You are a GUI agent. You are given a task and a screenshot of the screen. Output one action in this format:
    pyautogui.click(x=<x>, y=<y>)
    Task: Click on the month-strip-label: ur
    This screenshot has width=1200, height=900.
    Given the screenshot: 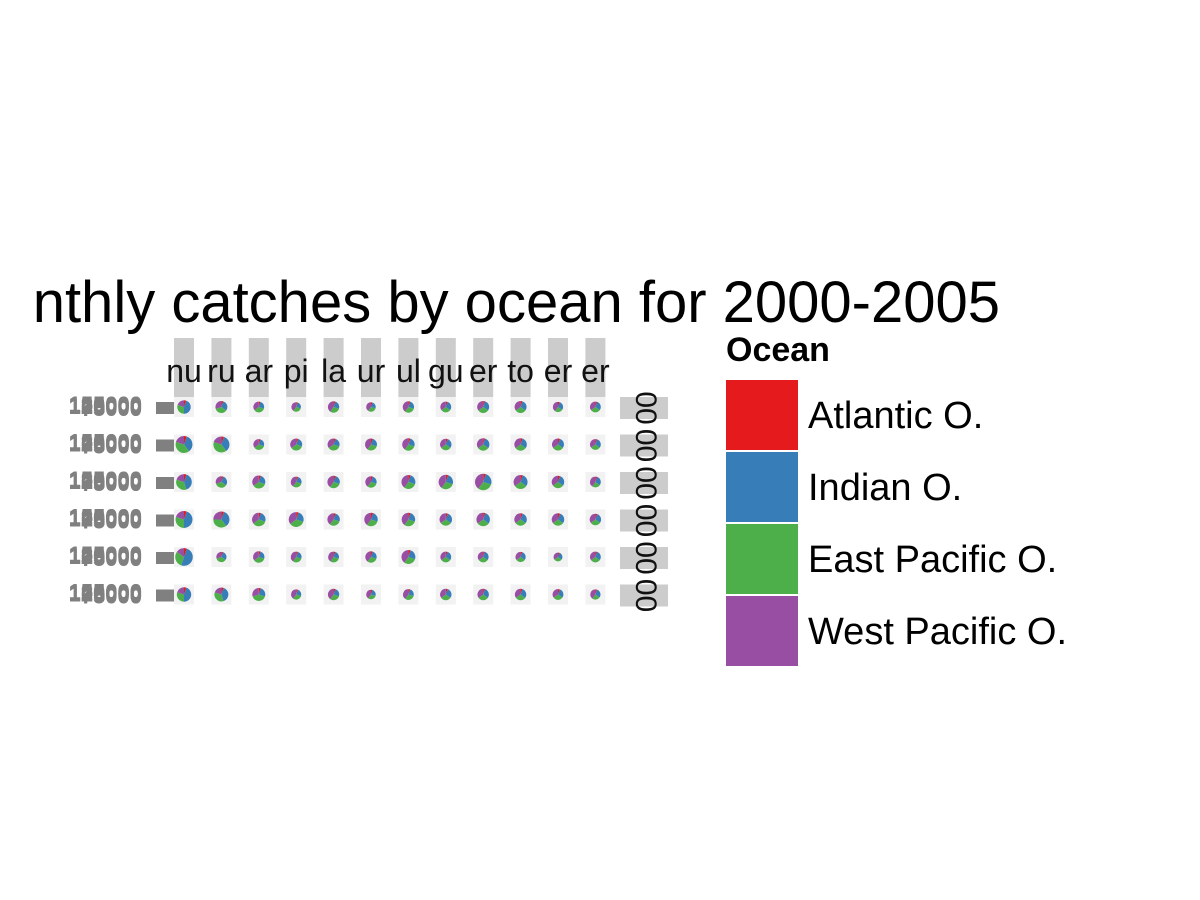 What is the action you would take?
    pyautogui.click(x=371, y=371)
    